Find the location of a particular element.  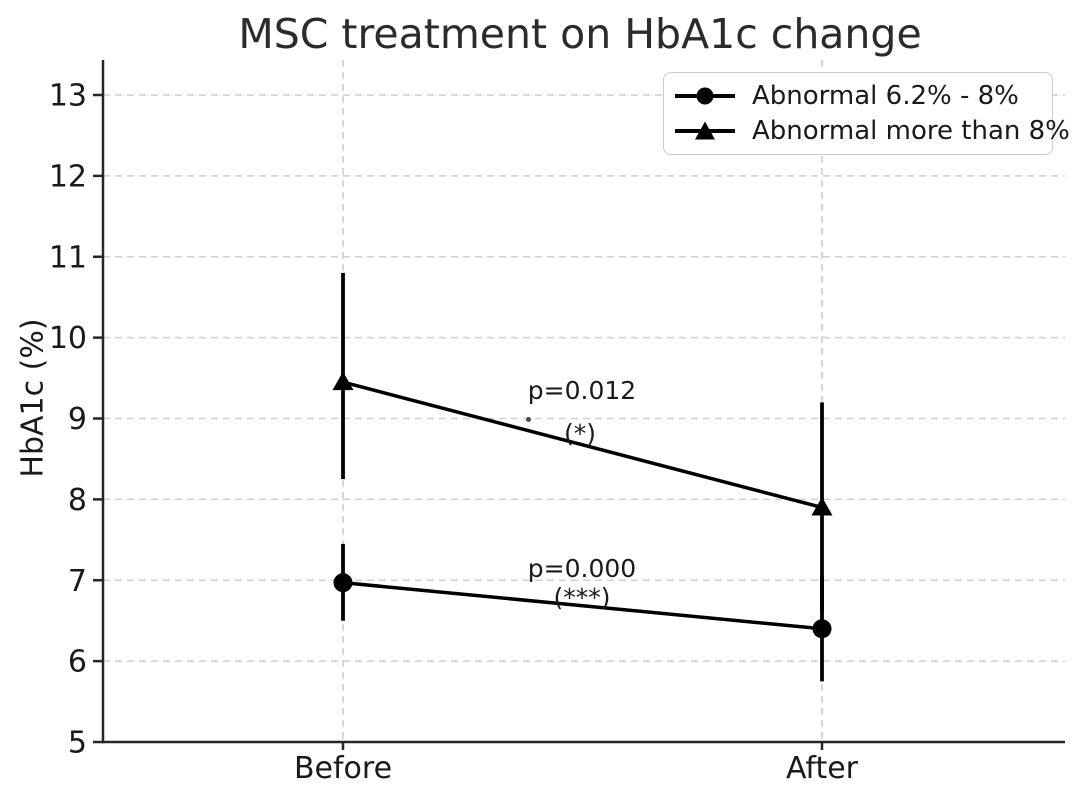

y-axis-label: HbA1c (%) is located at coordinates (33, 398).